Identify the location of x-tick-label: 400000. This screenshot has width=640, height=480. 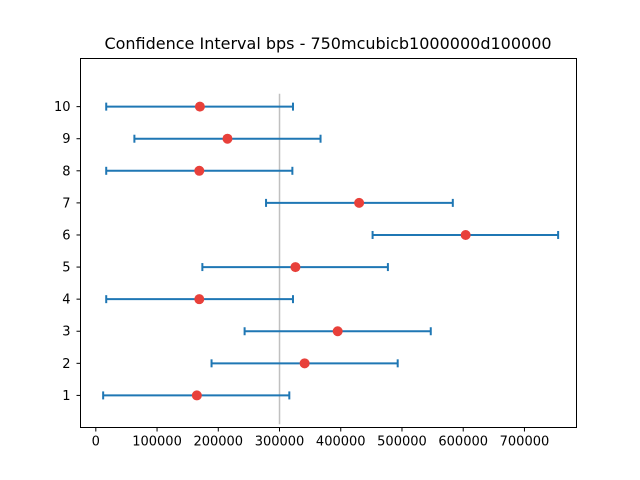
(341, 442).